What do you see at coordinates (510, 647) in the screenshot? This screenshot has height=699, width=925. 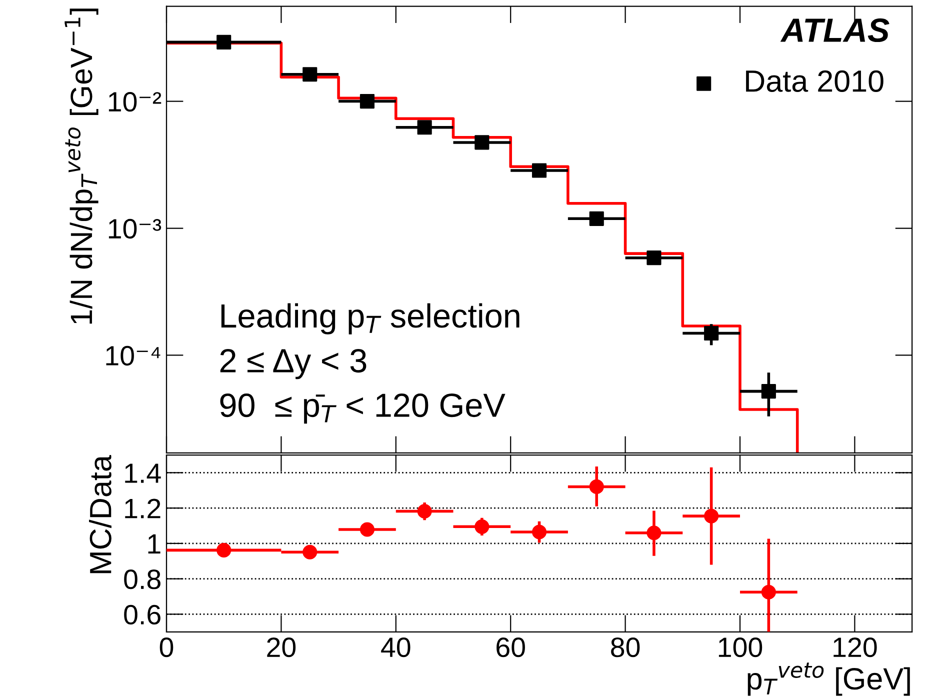 I see `x-tick-label: 60` at bounding box center [510, 647].